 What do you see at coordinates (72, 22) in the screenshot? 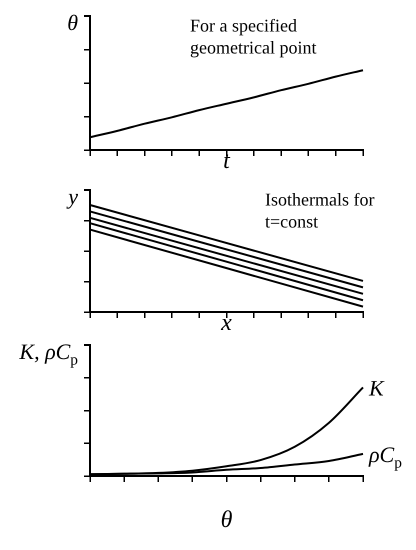
I see `y-axis-title: θ` at bounding box center [72, 22].